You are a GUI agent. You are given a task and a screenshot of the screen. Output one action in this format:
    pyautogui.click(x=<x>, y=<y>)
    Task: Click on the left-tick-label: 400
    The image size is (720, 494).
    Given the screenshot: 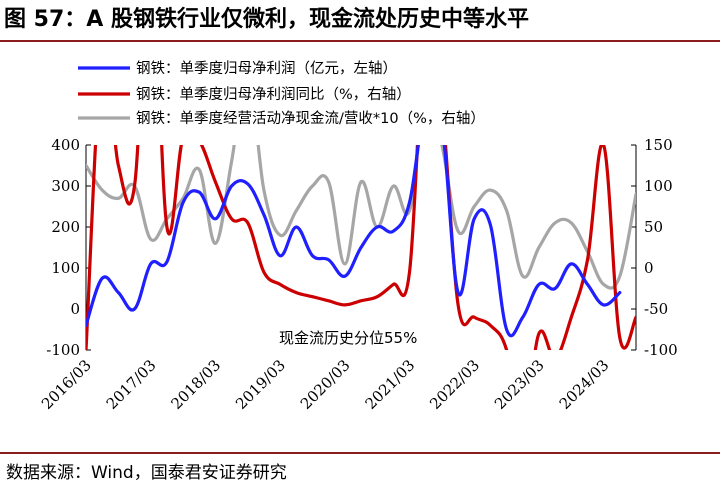 What is the action you would take?
    pyautogui.click(x=65, y=145)
    